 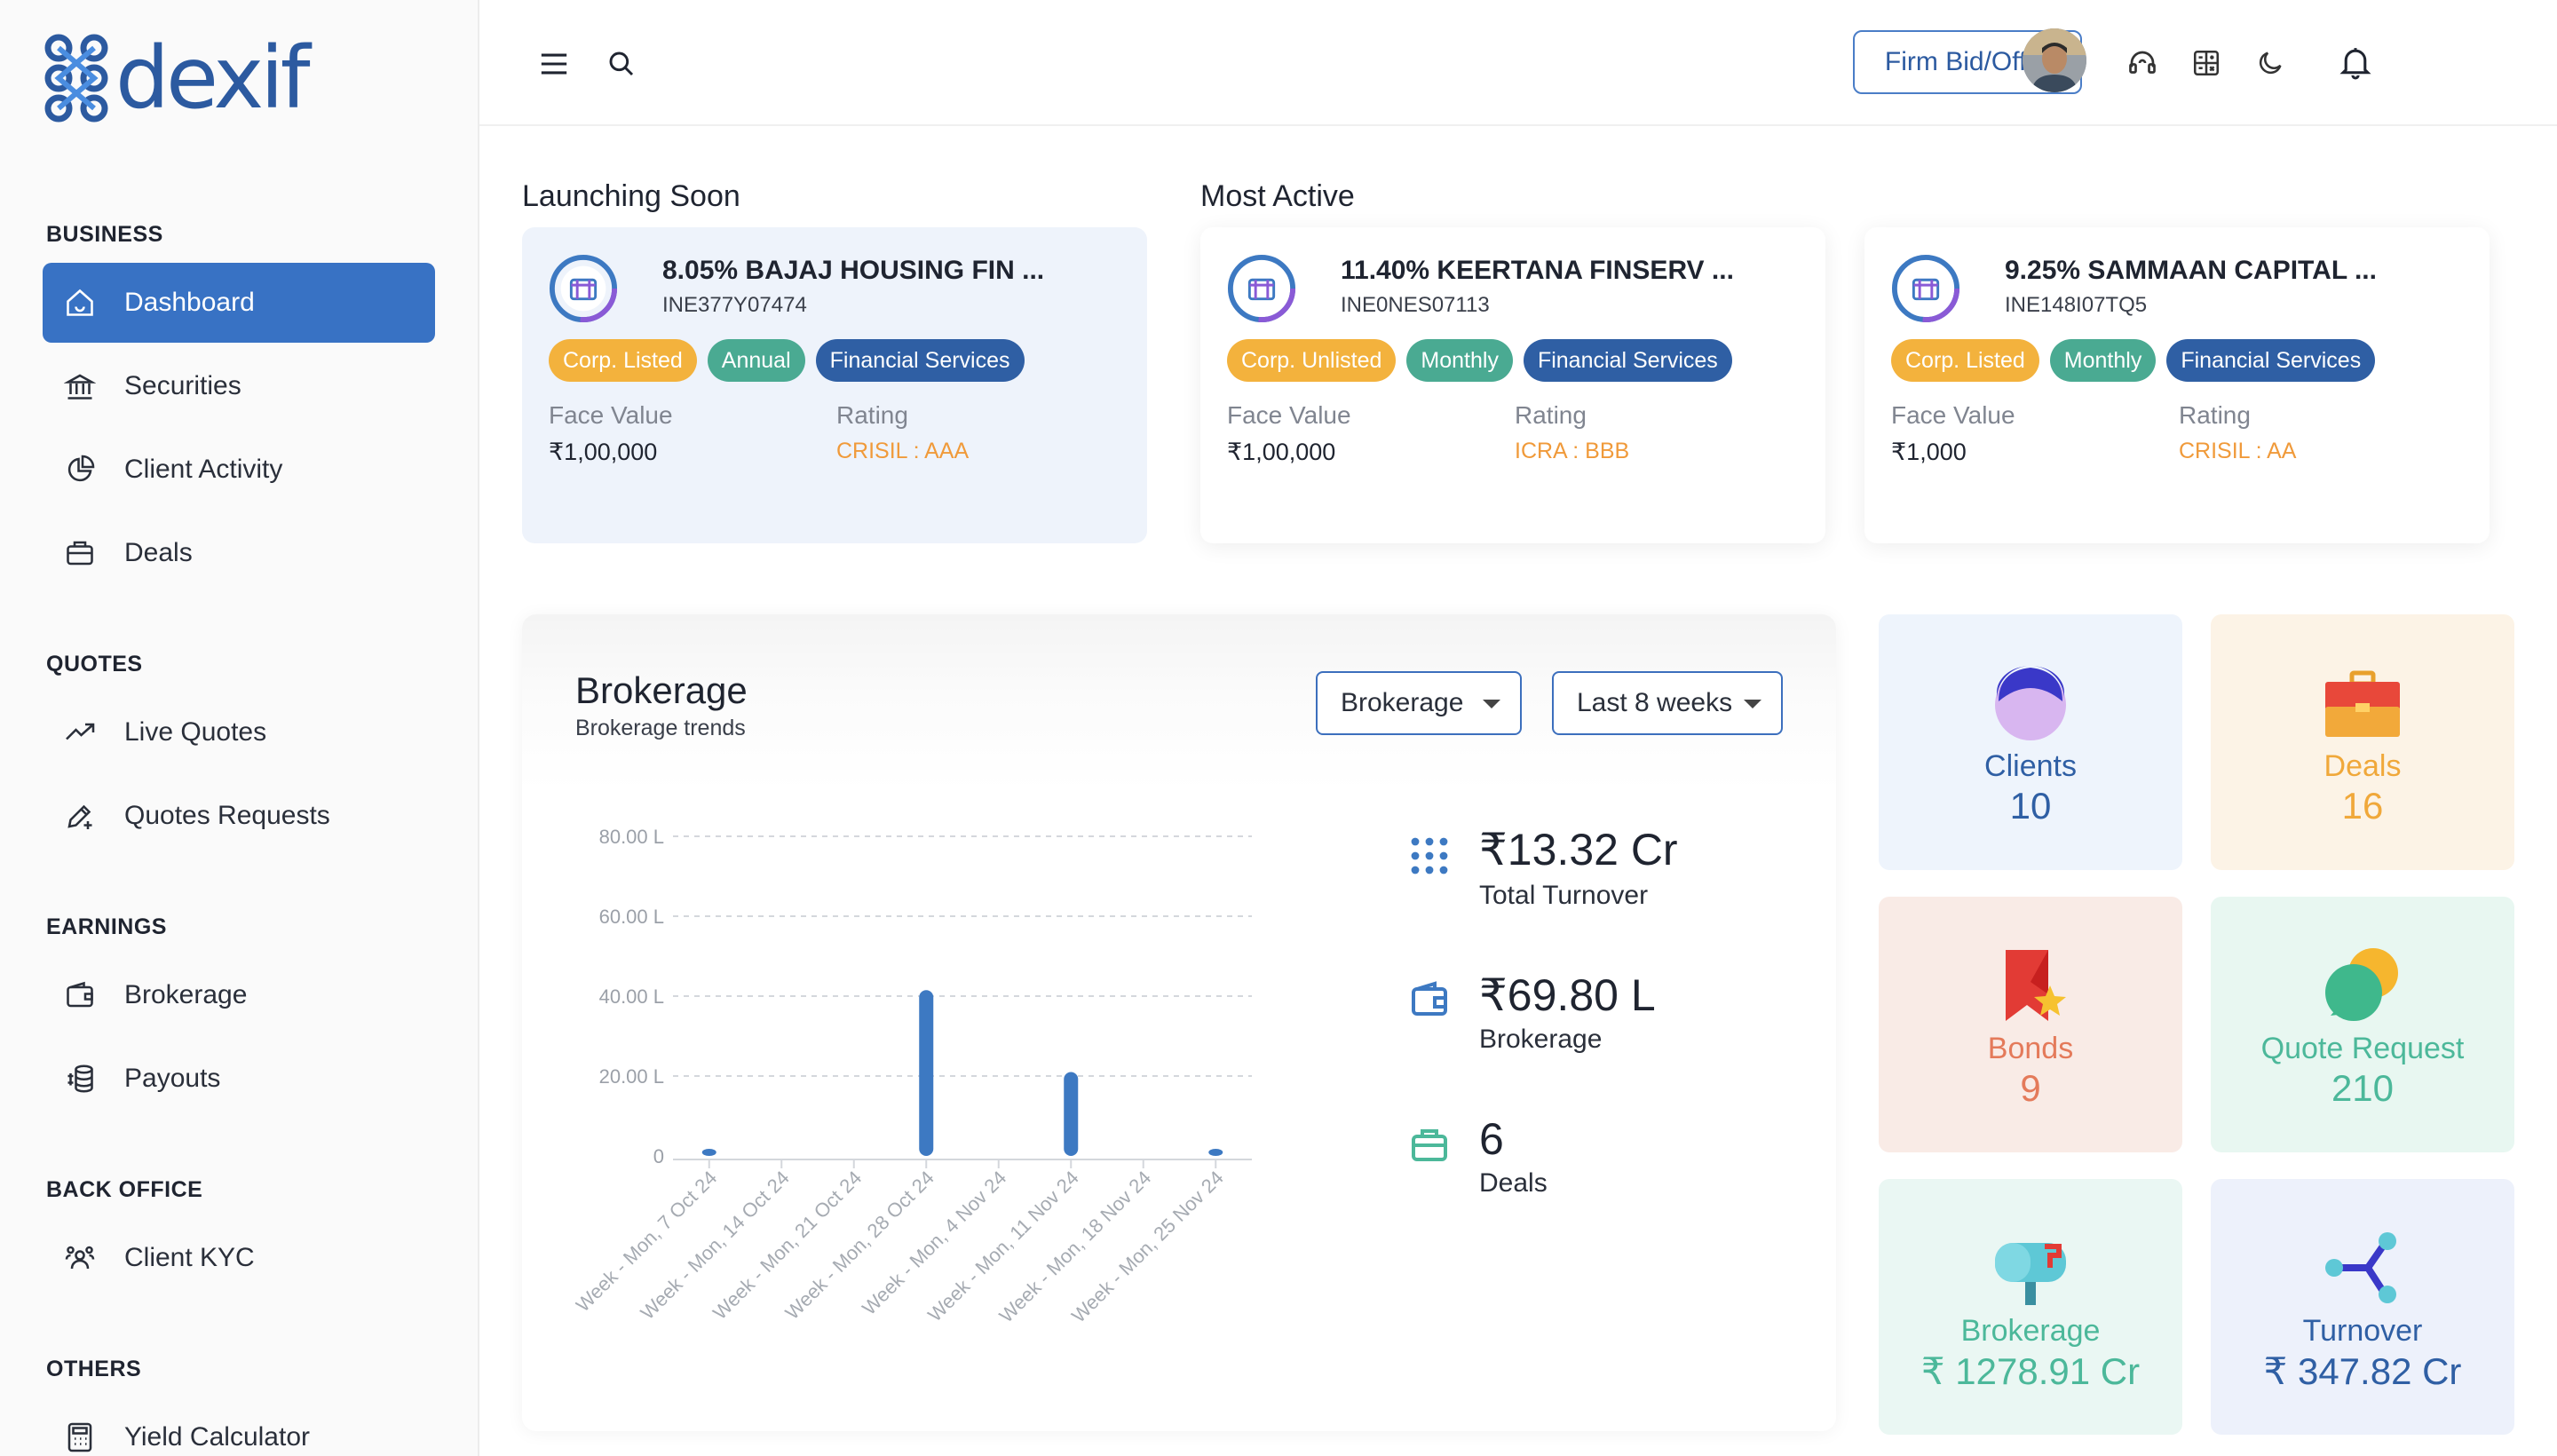 I want to click on dexif-logo: dexif, so click(x=177, y=78).